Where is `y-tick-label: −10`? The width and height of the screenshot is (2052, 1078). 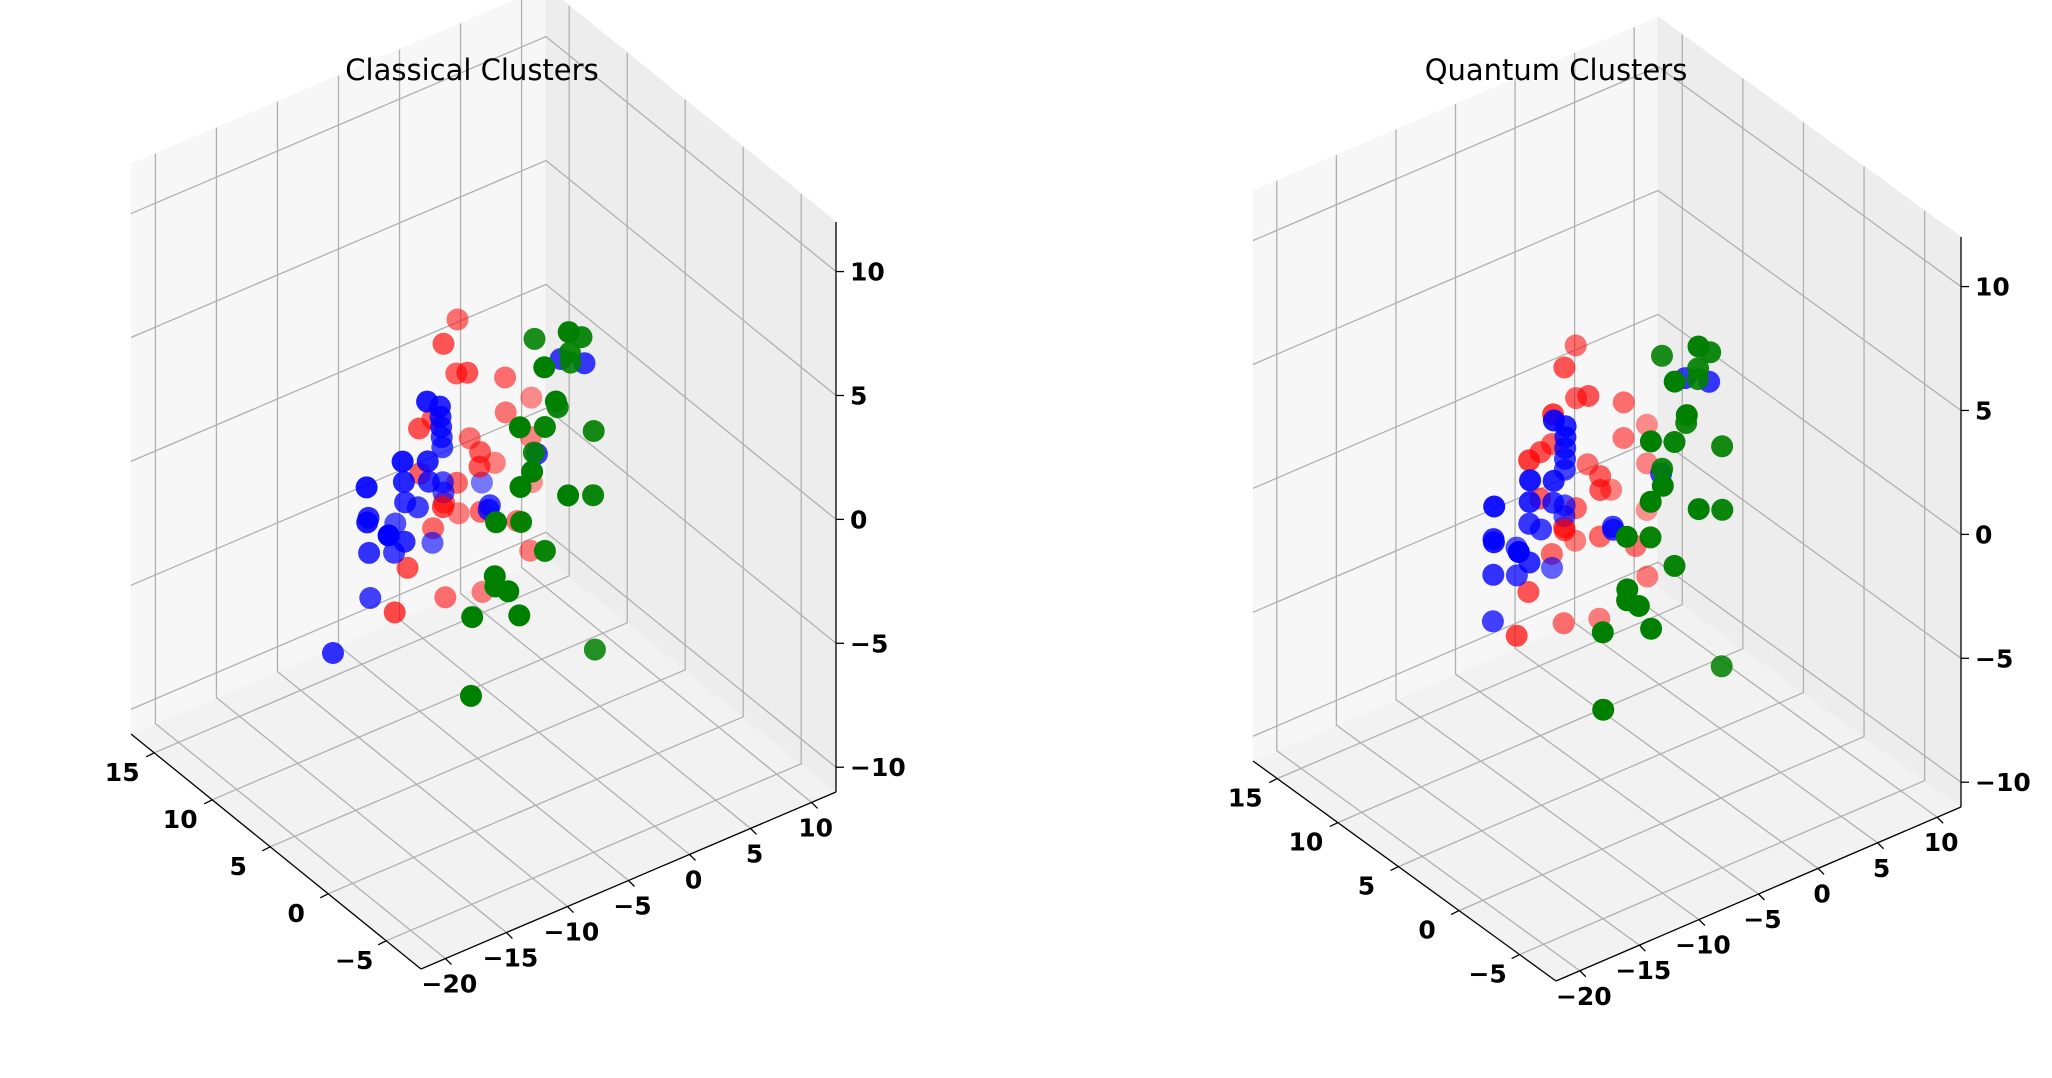
y-tick-label: −10 is located at coordinates (572, 932).